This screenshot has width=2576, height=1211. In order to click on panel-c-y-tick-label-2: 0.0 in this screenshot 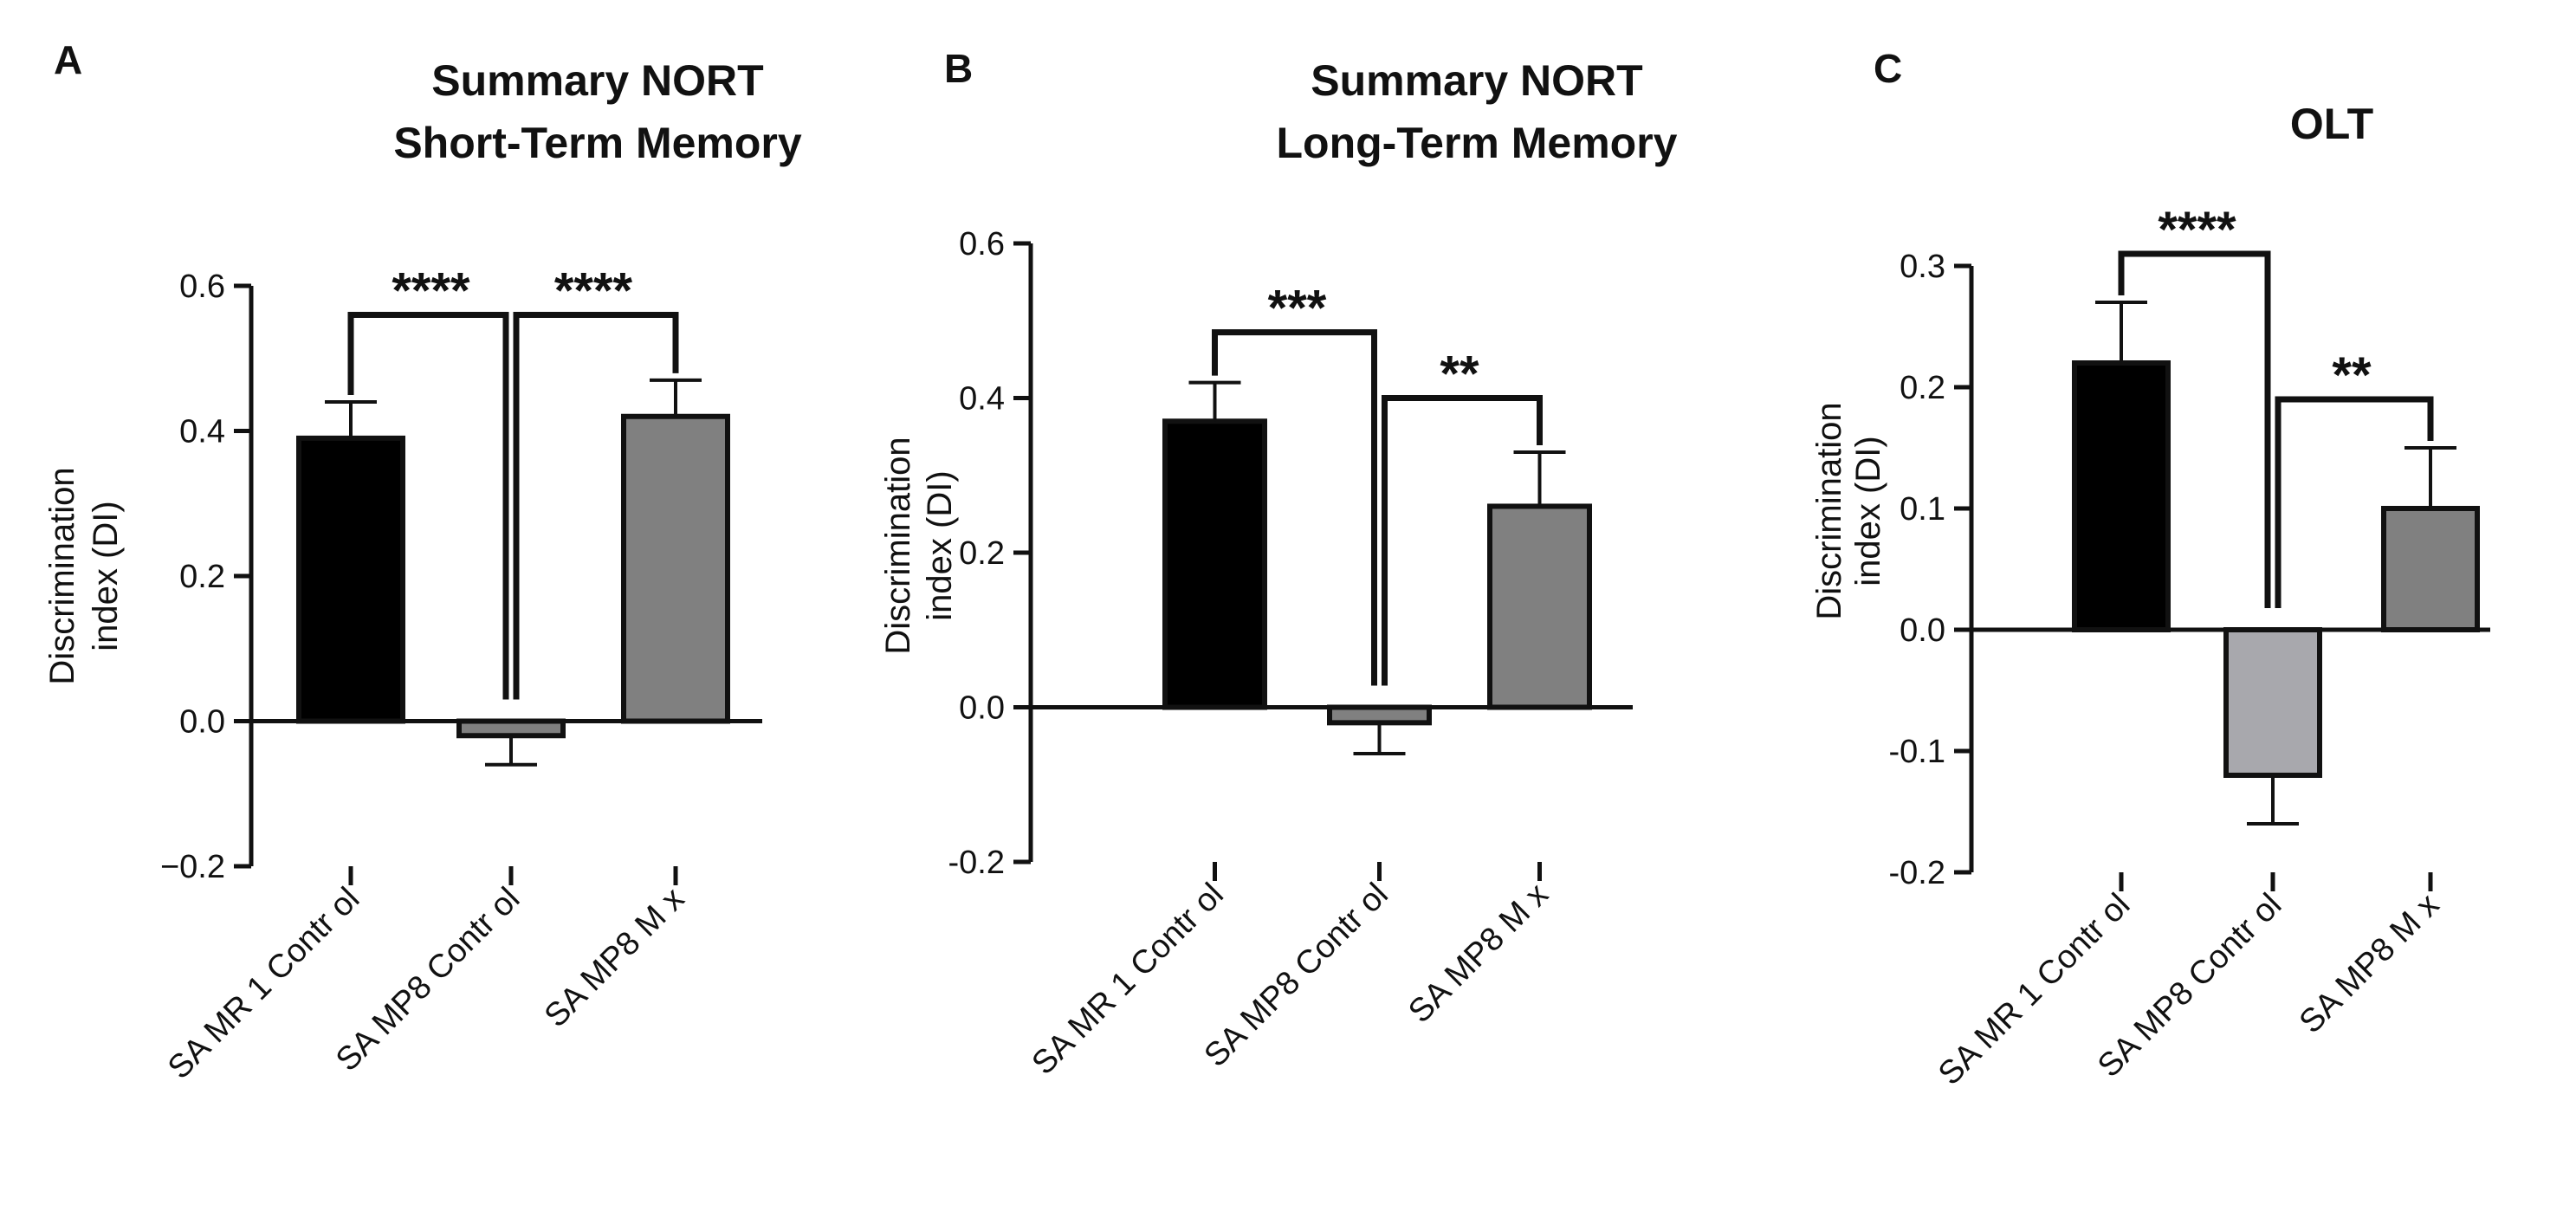, I will do `click(1922, 630)`.